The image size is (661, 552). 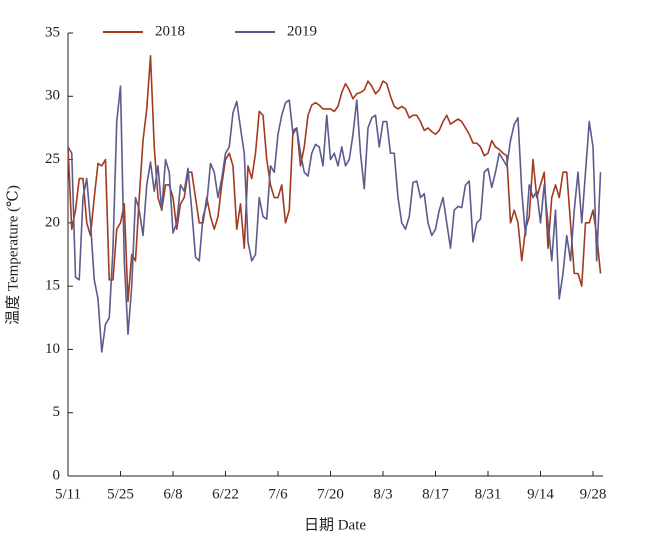 I want to click on y-tick-label: 30, so click(x=52, y=96).